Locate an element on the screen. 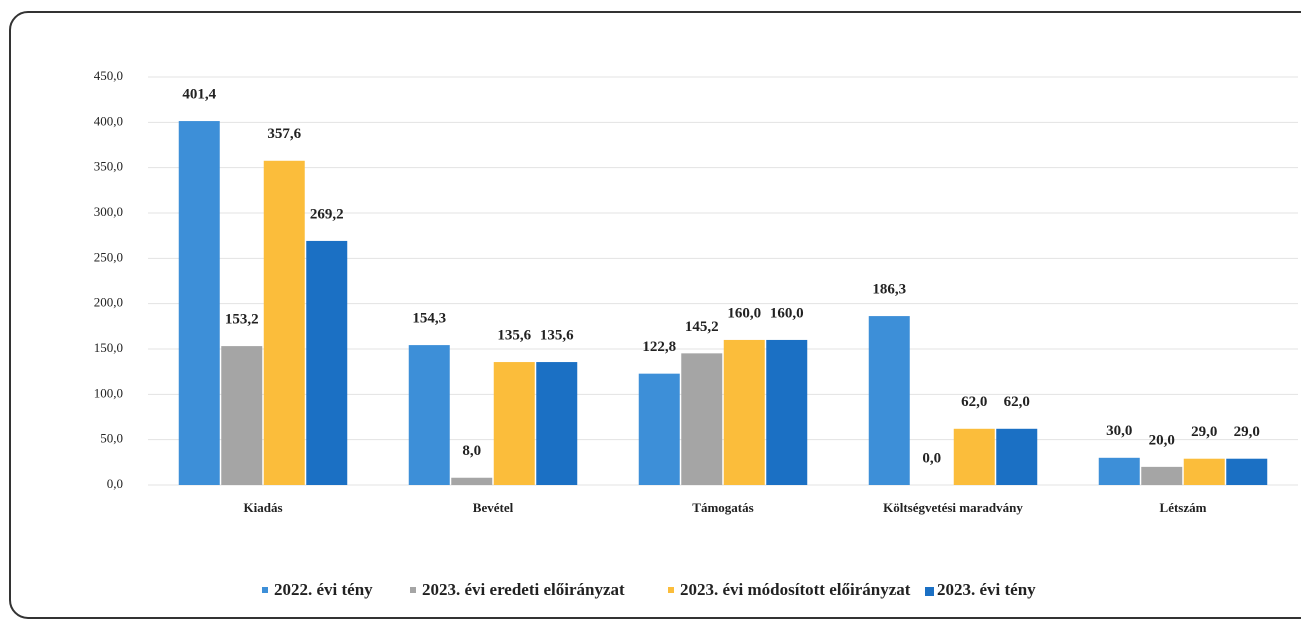 This screenshot has height=622, width=1301. legend-label: 2022. évi tény is located at coordinates (323, 589).